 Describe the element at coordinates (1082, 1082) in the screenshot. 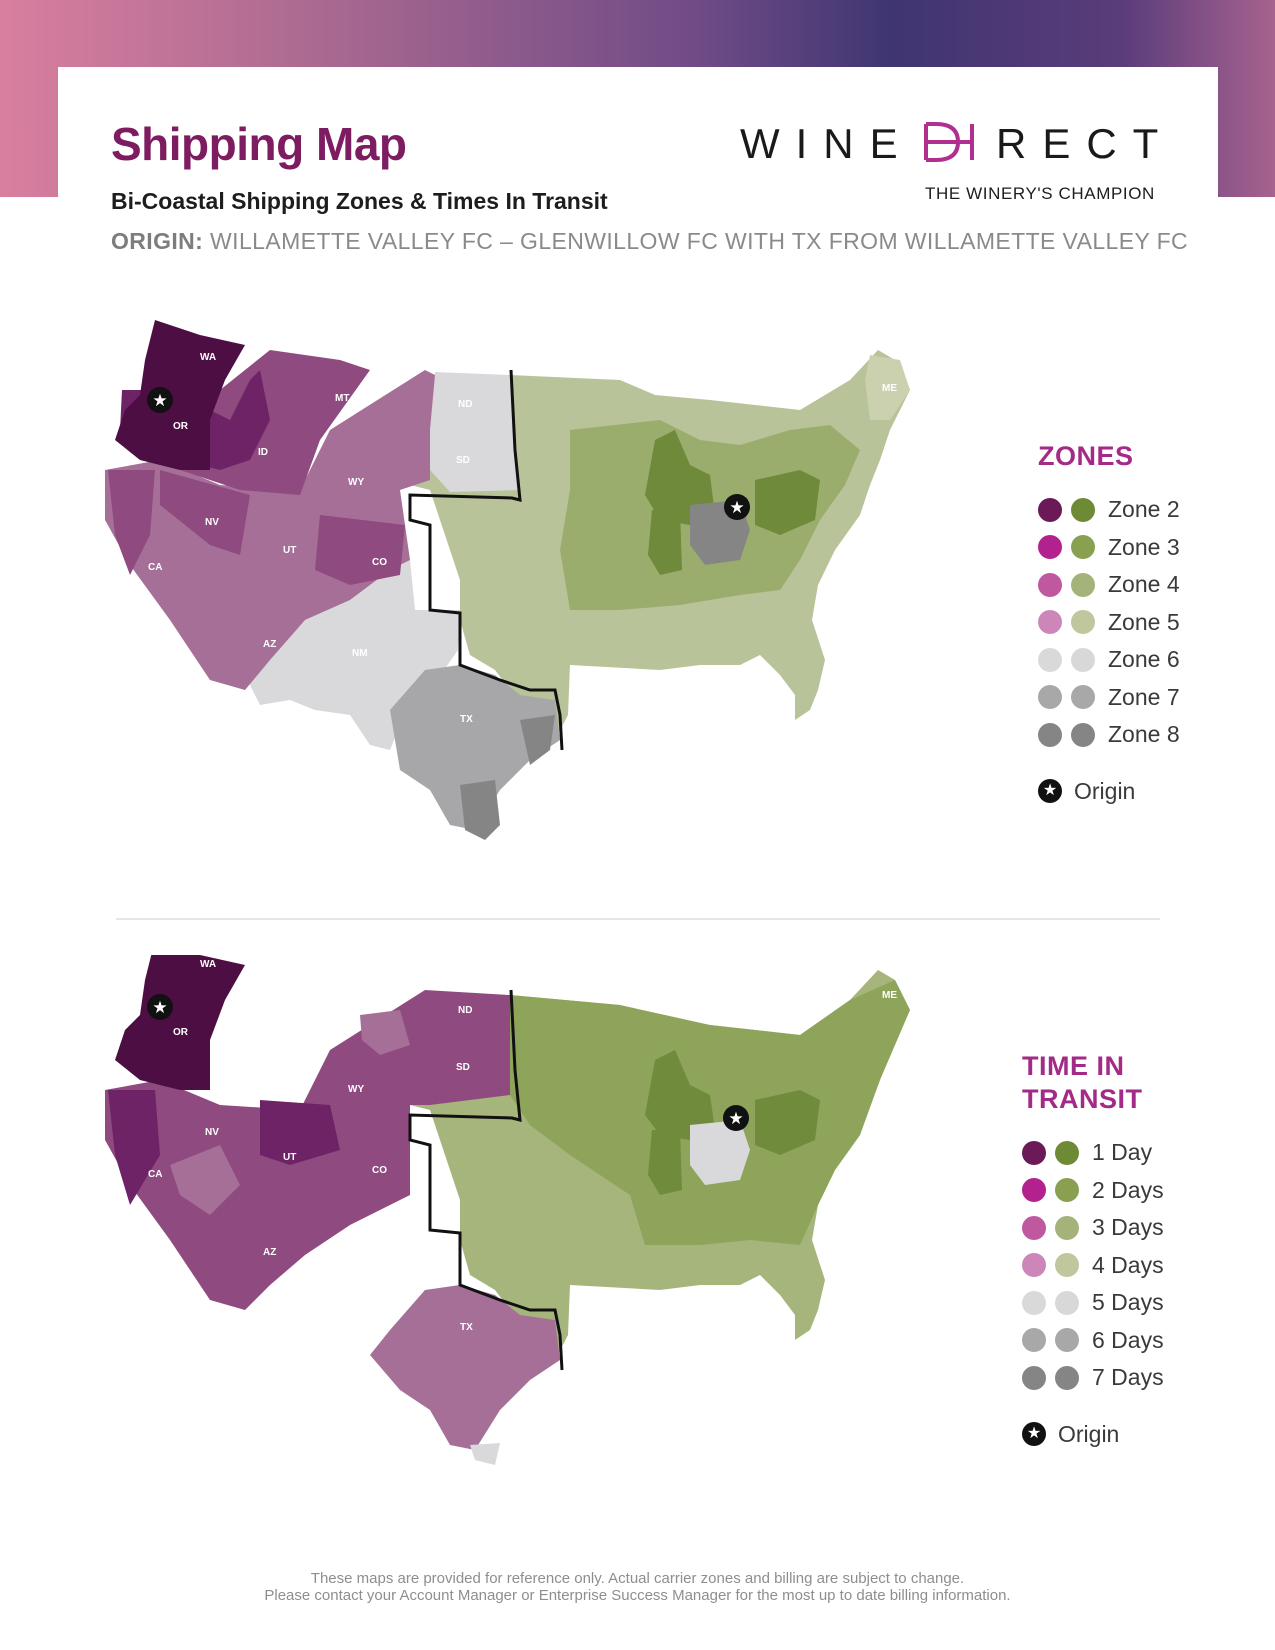

I see `transit-legend-title: TIME IN TRANSIT` at that location.